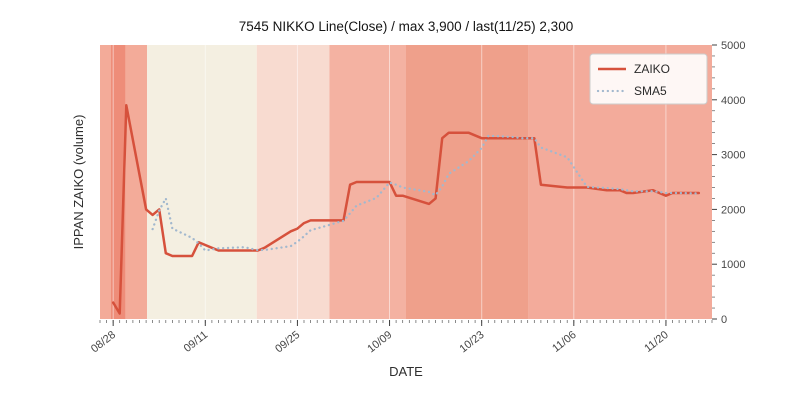 The height and width of the screenshot is (400, 800). What do you see at coordinates (564, 342) in the screenshot?
I see `x-tick-label: 11/06` at bounding box center [564, 342].